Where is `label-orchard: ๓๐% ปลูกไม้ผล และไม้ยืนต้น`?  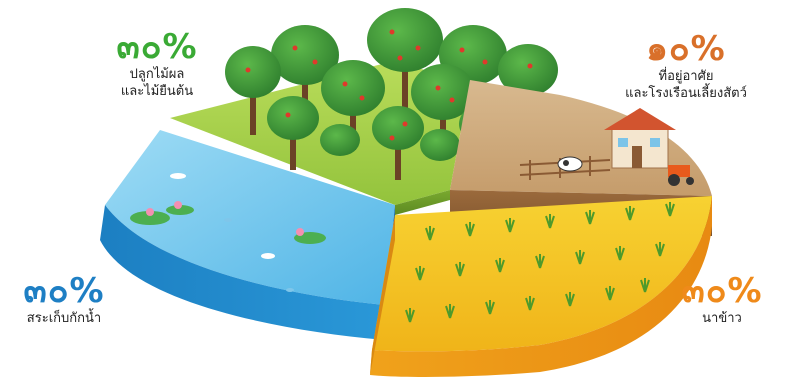
label-orchard: ๓๐% ปลูกไม้ผล และไม้ยืนต้น is located at coordinates (157, 64).